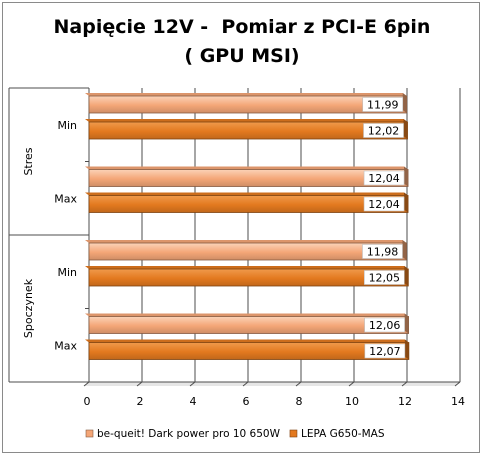  Describe the element at coordinates (299, 401) in the screenshot. I see `x-tick-label: 8` at that location.